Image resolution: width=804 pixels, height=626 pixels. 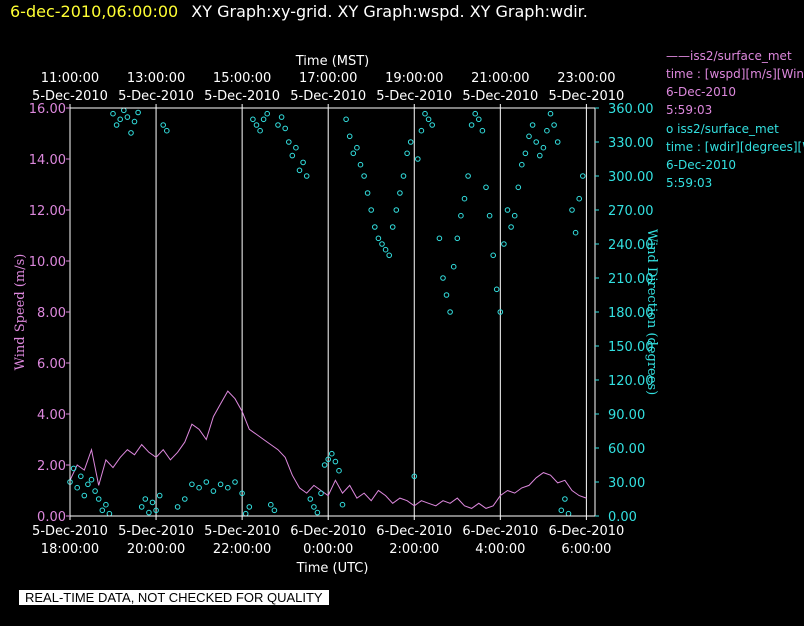 What do you see at coordinates (47, 211) in the screenshot?
I see `left-tick-label: 12.00` at bounding box center [47, 211].